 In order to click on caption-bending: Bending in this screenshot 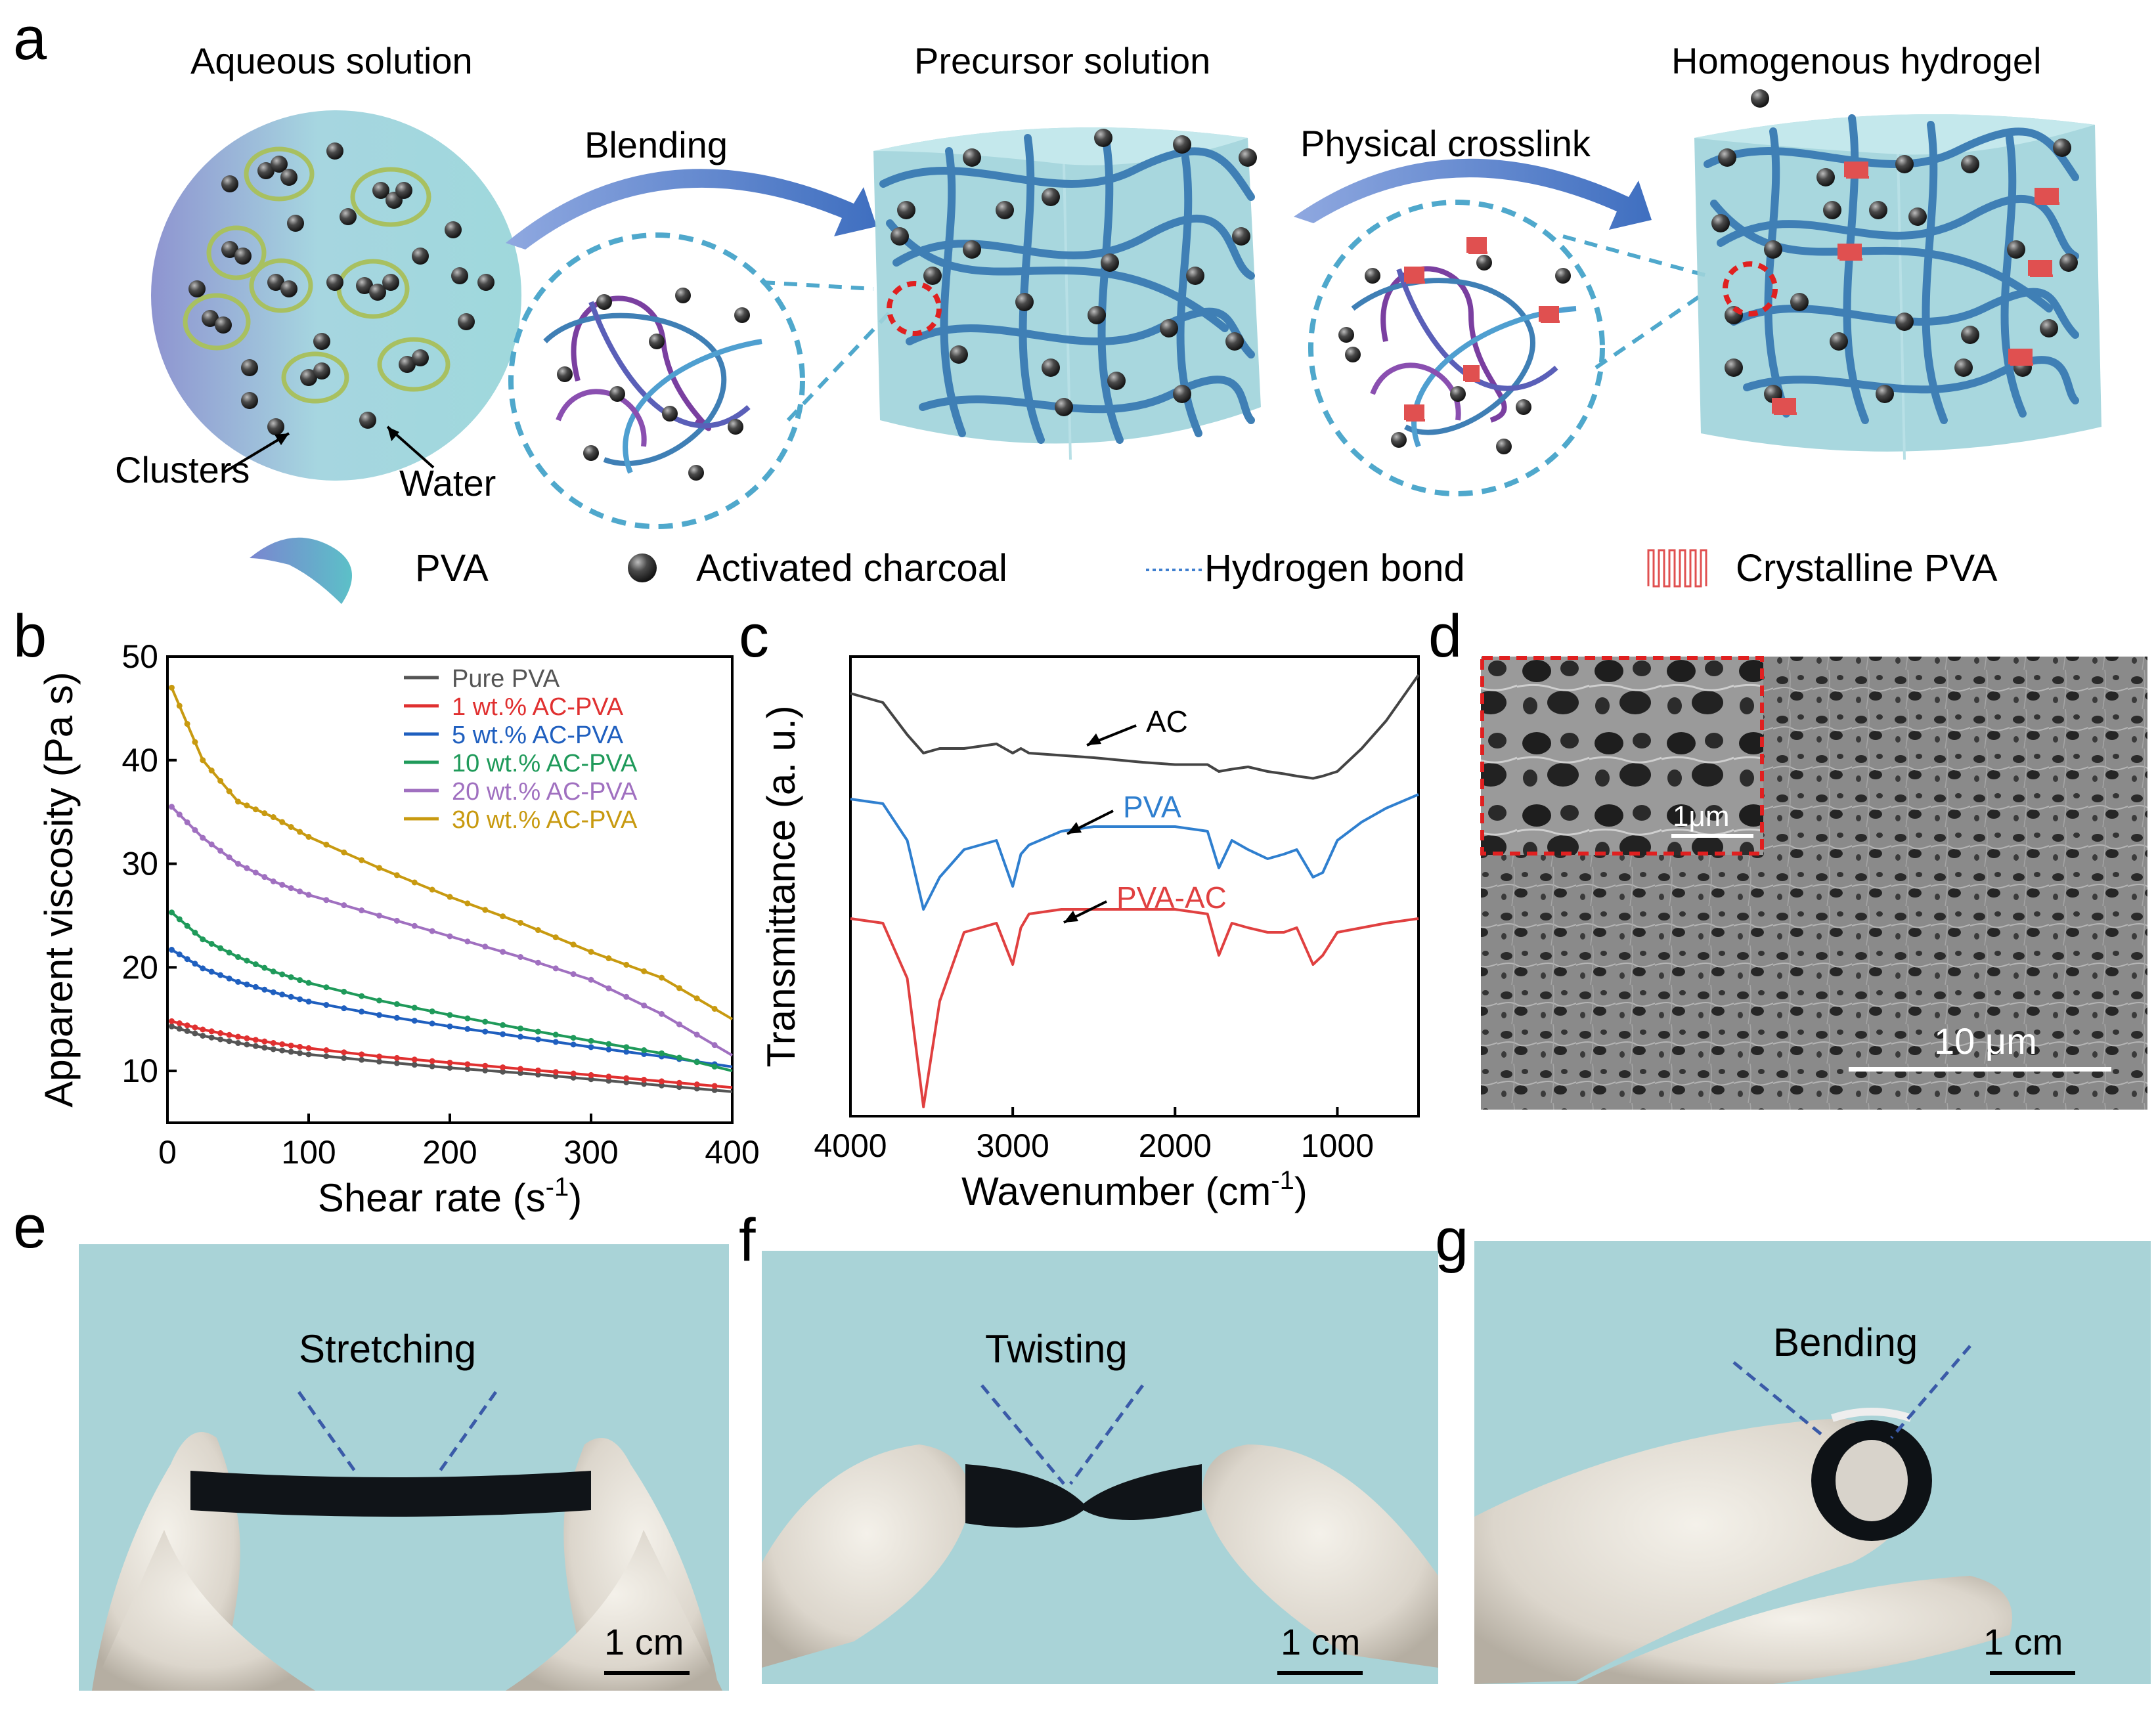, I will do `click(1846, 1342)`.